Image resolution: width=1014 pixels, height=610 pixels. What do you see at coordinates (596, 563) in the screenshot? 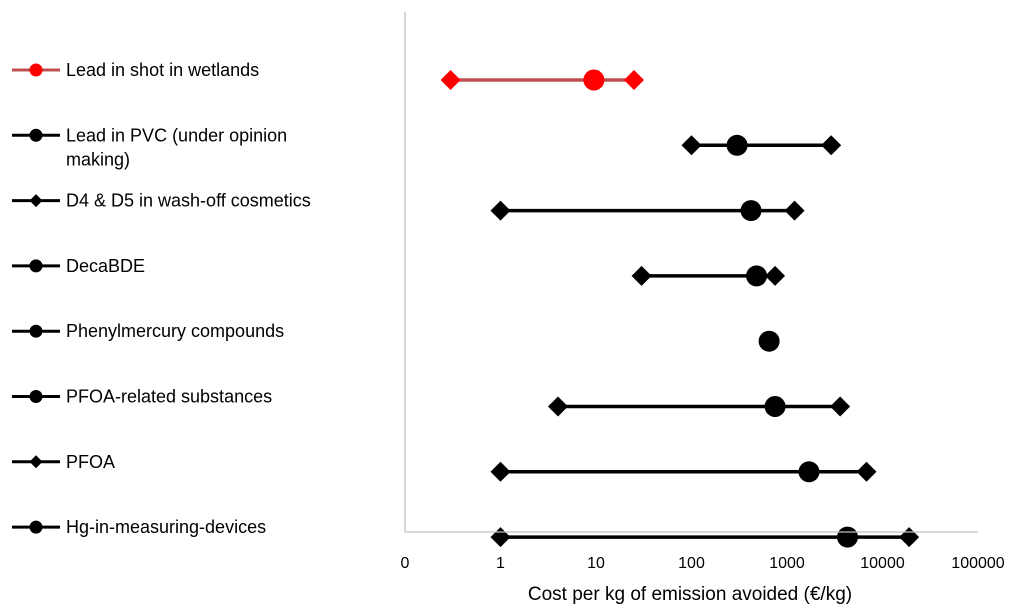
I see `x-tick-label: 10` at bounding box center [596, 563].